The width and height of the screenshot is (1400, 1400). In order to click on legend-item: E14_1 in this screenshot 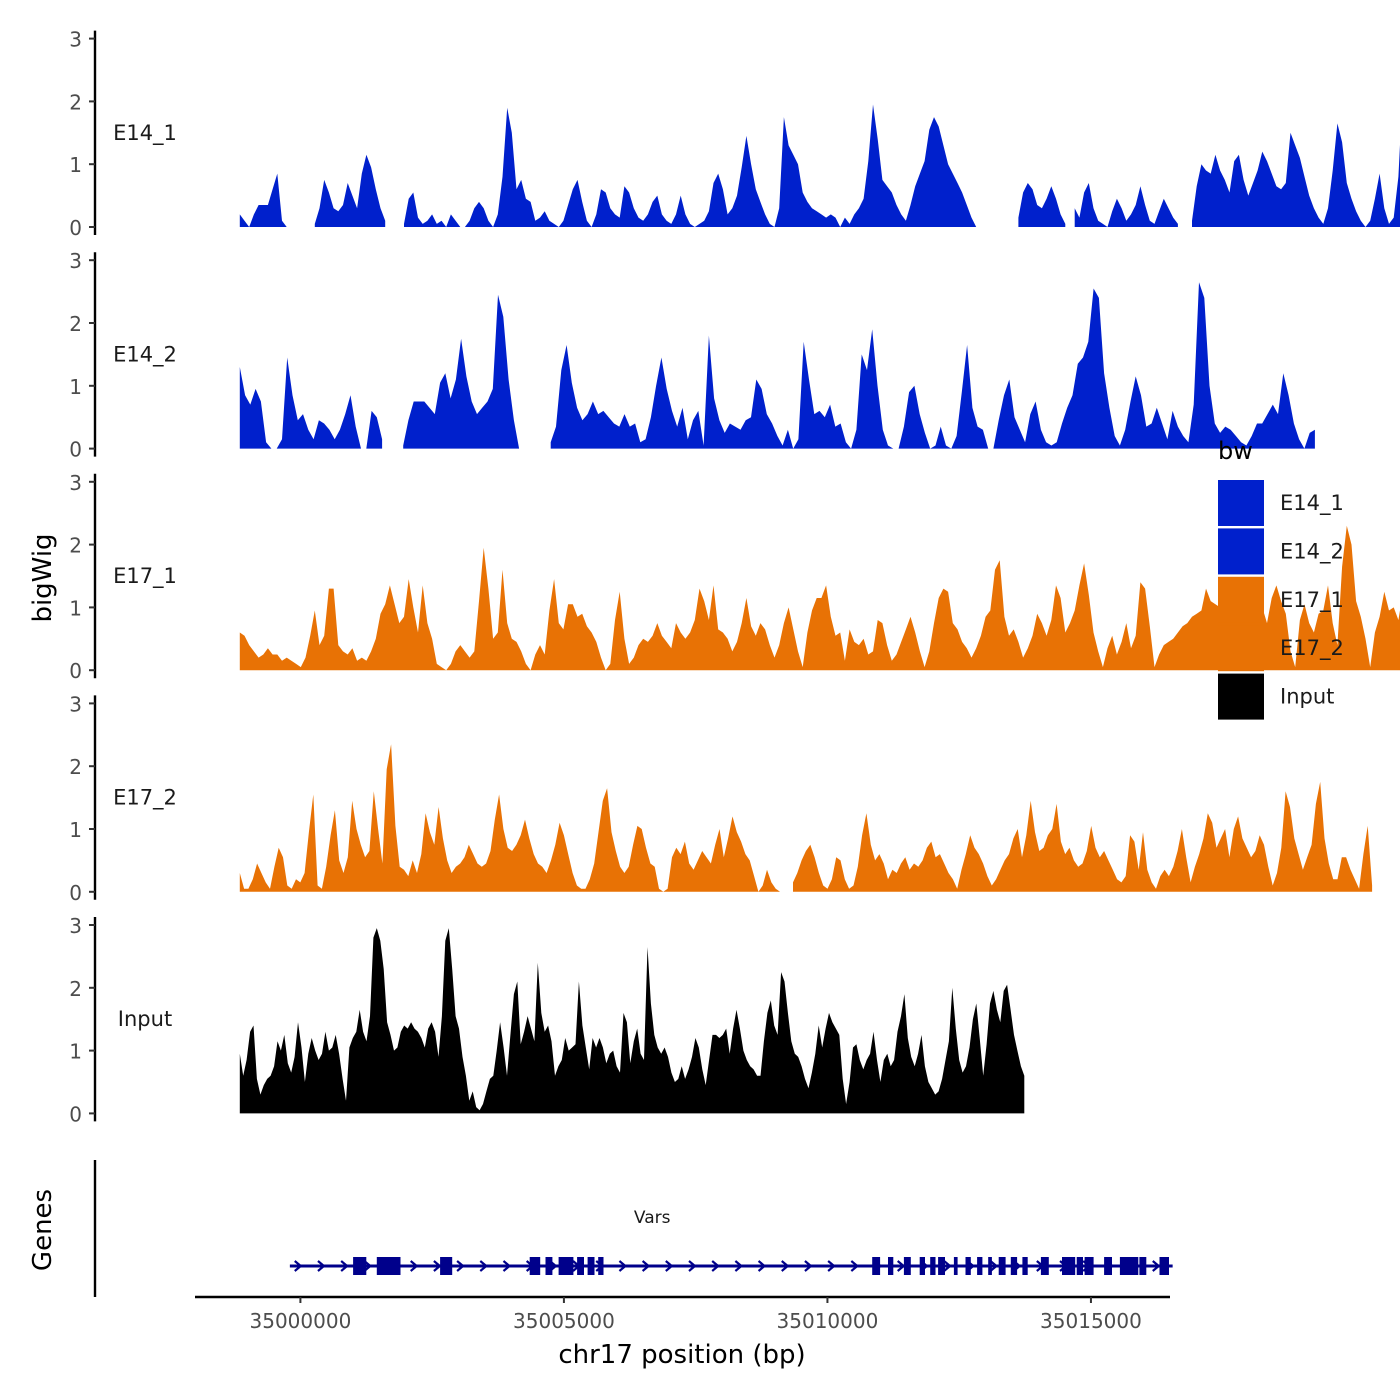, I will do `click(1281, 503)`.